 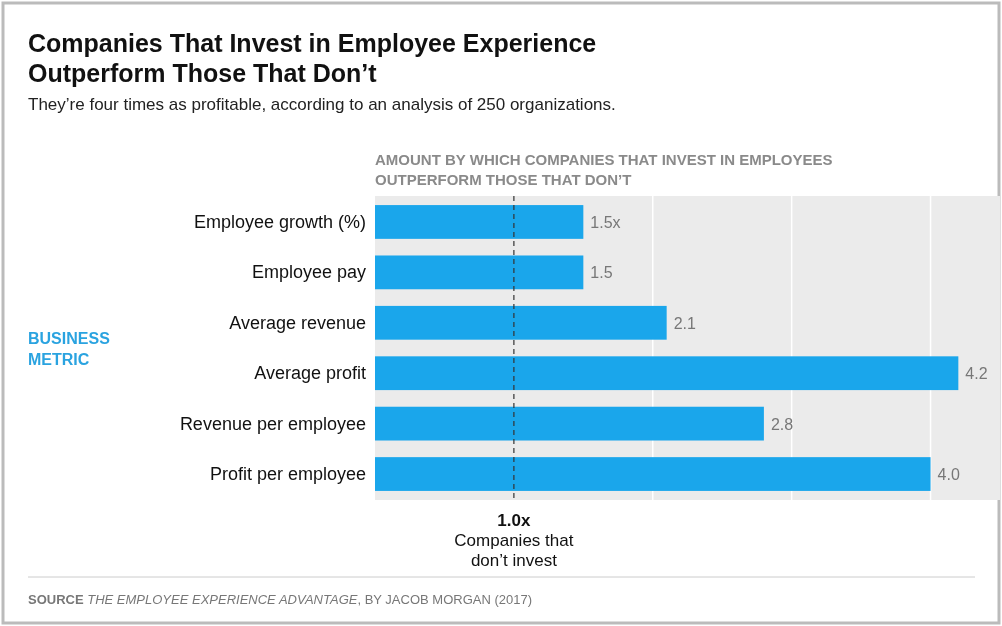 What do you see at coordinates (782, 424) in the screenshot?
I see `data-label: 2.8` at bounding box center [782, 424].